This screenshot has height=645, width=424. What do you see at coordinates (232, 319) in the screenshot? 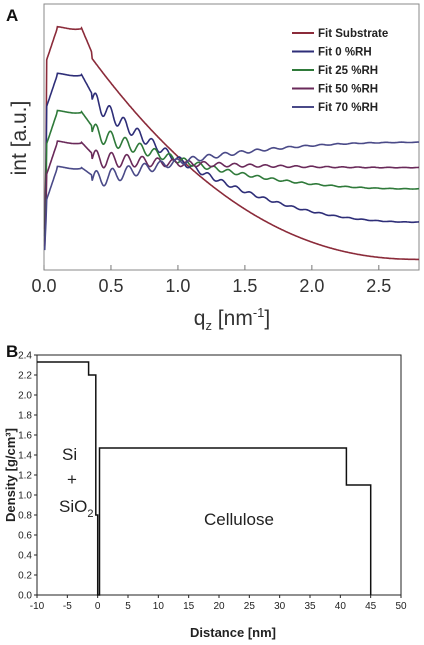
I see `panel-a-xlabel: qz [nm-1]` at bounding box center [232, 319].